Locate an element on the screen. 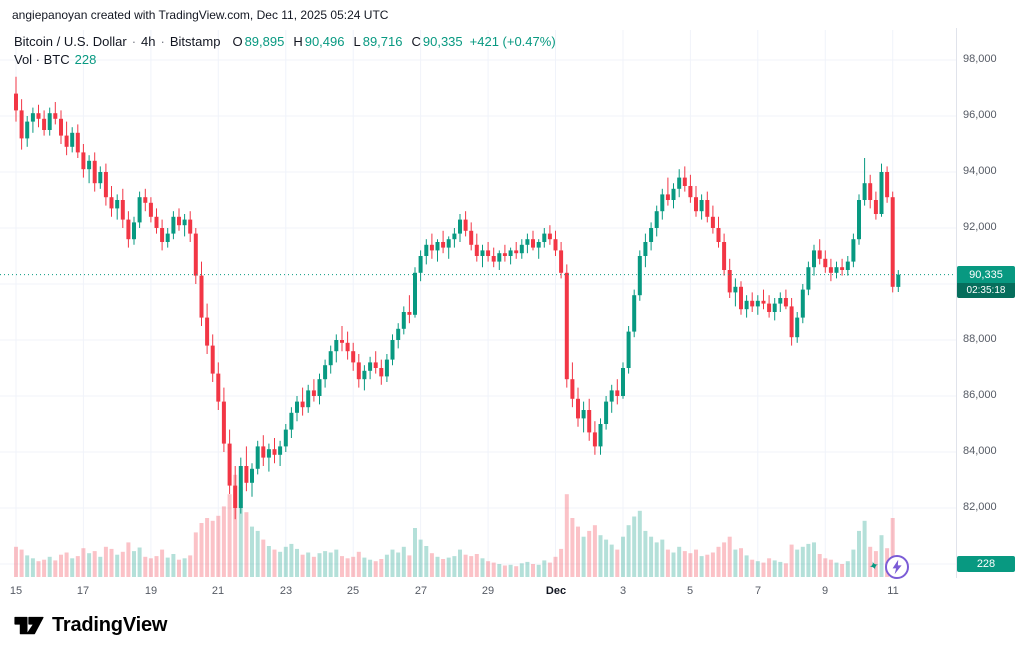 The width and height of the screenshot is (1024, 661). flash-icon is located at coordinates (897, 567).